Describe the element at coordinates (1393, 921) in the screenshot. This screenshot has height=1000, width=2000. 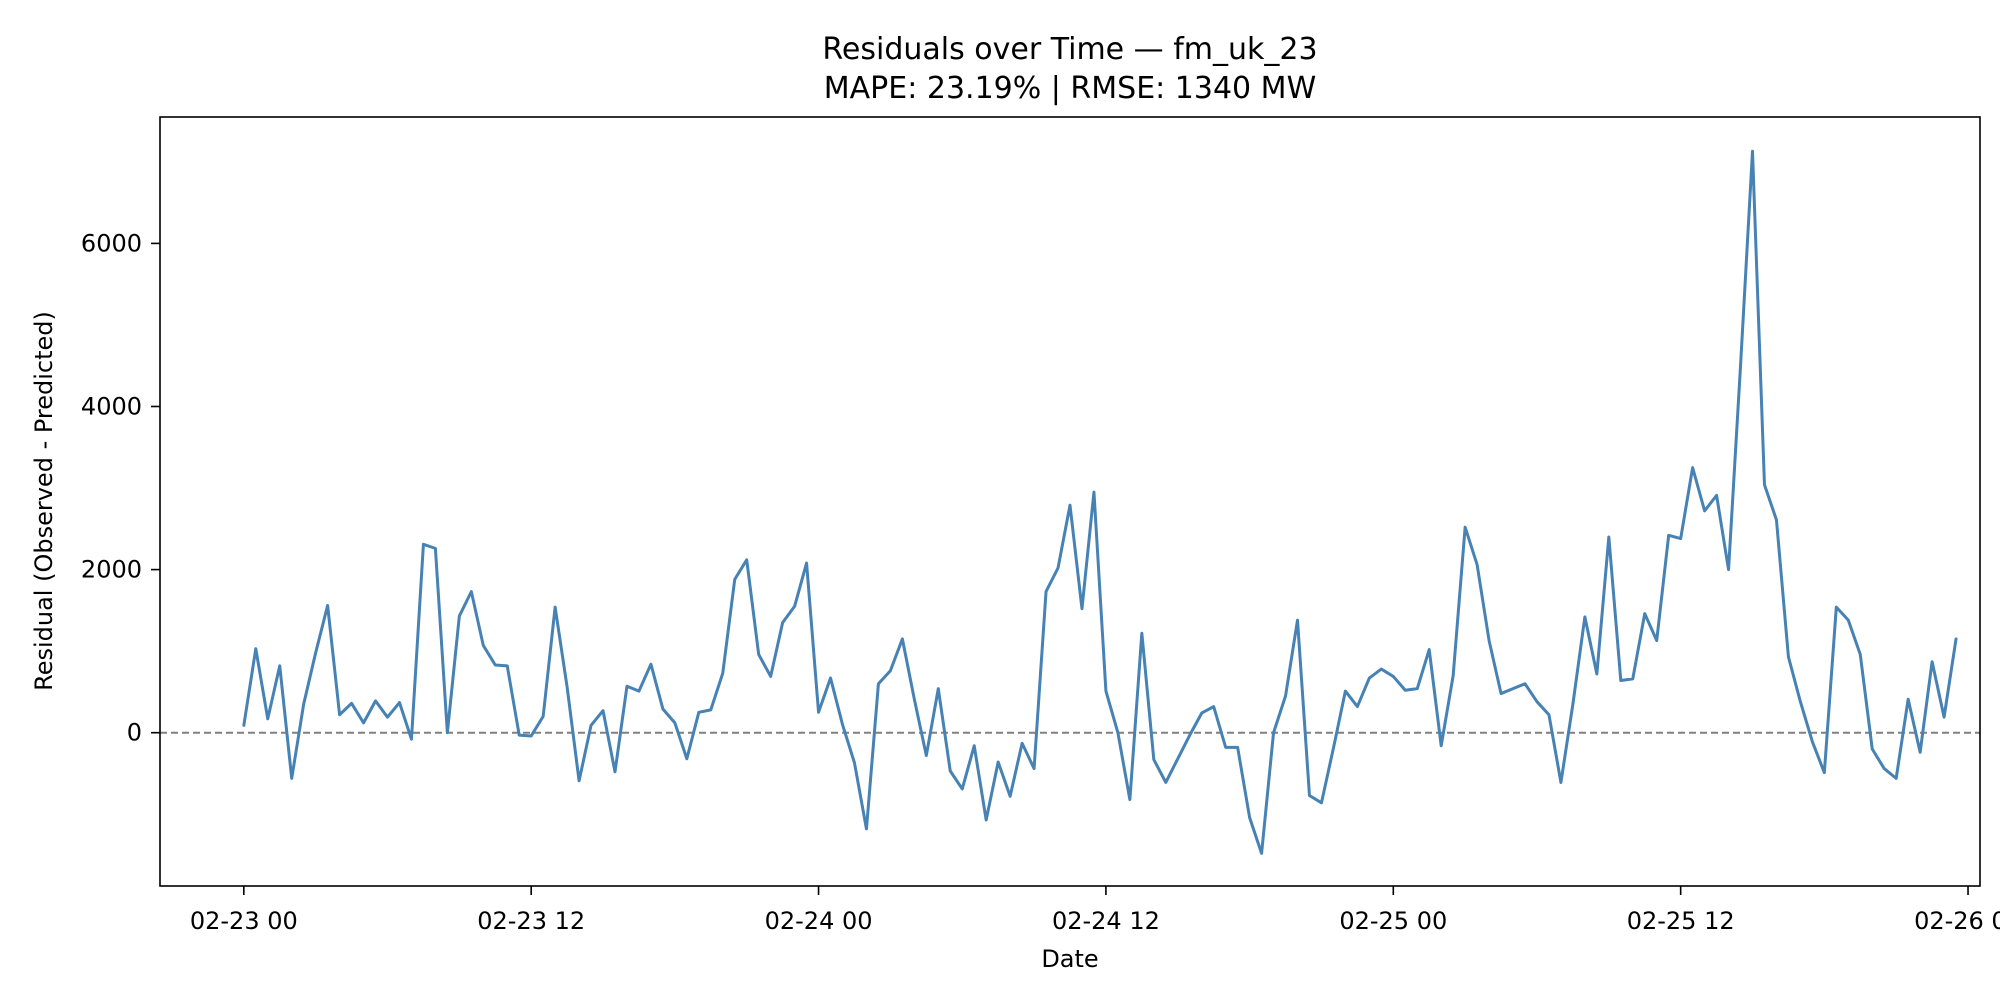
I see `x-tick-label: 02-25 00` at that location.